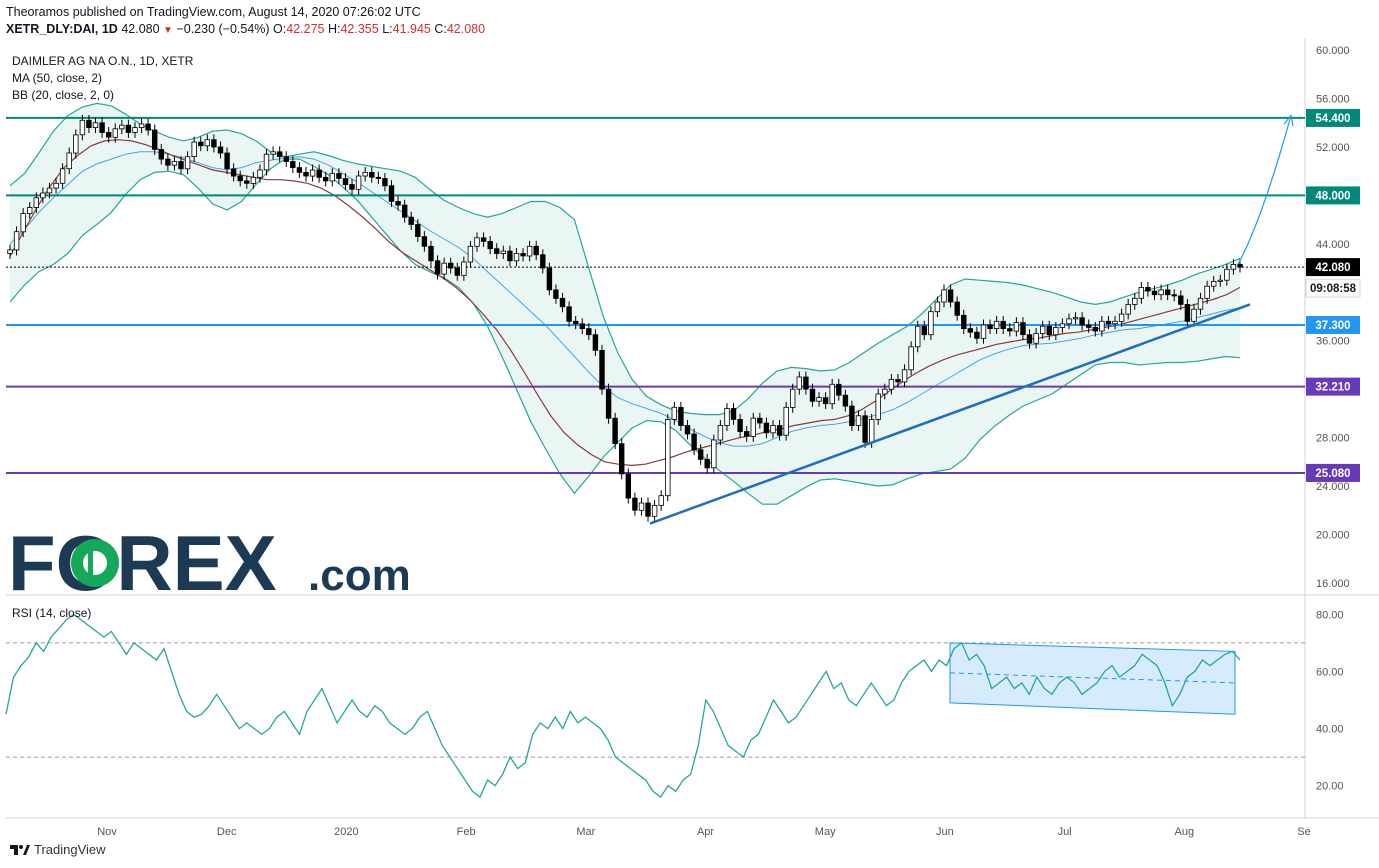 The width and height of the screenshot is (1379, 868). I want to click on time-tick-label: Mar, so click(585, 832).